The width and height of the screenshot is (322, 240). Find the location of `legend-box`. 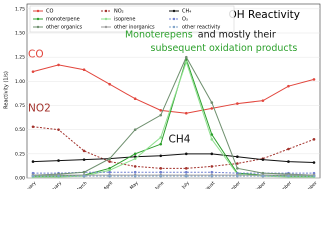

legend-box is located at coordinates (132, 19).